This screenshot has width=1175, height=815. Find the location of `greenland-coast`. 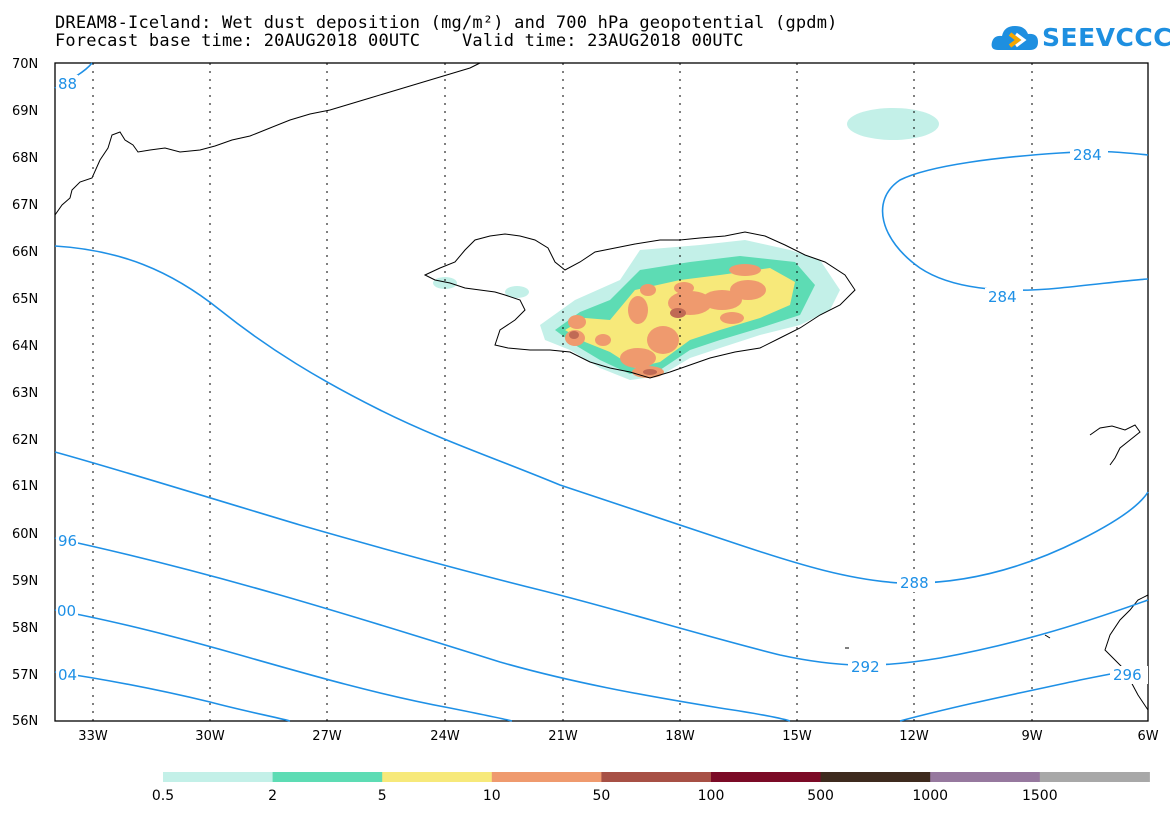

greenland-coast is located at coordinates (267, 139).